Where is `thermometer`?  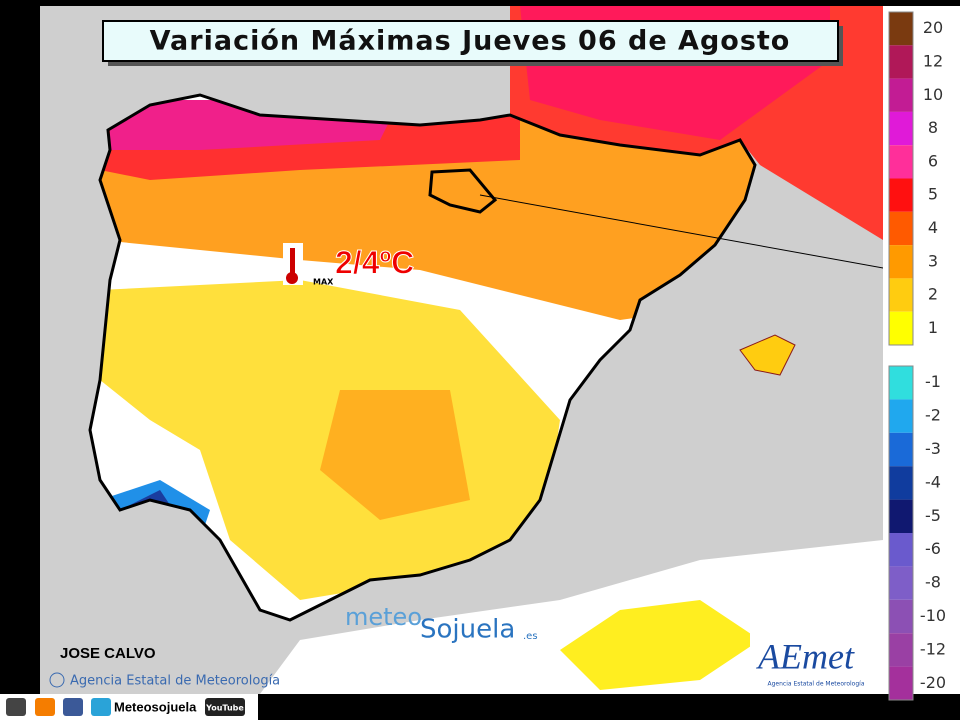
thermometer is located at coordinates (292, 262).